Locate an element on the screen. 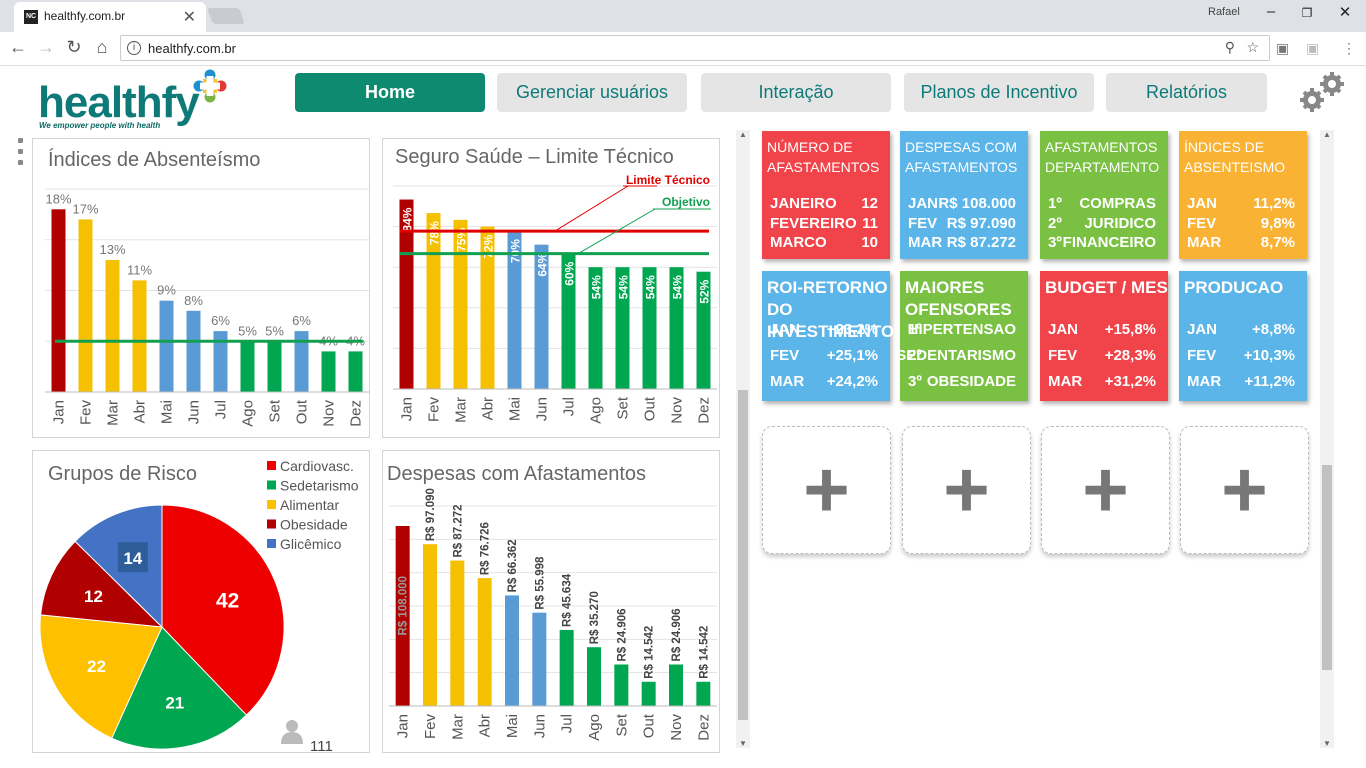  favicon-icon: NC is located at coordinates (31, 17).